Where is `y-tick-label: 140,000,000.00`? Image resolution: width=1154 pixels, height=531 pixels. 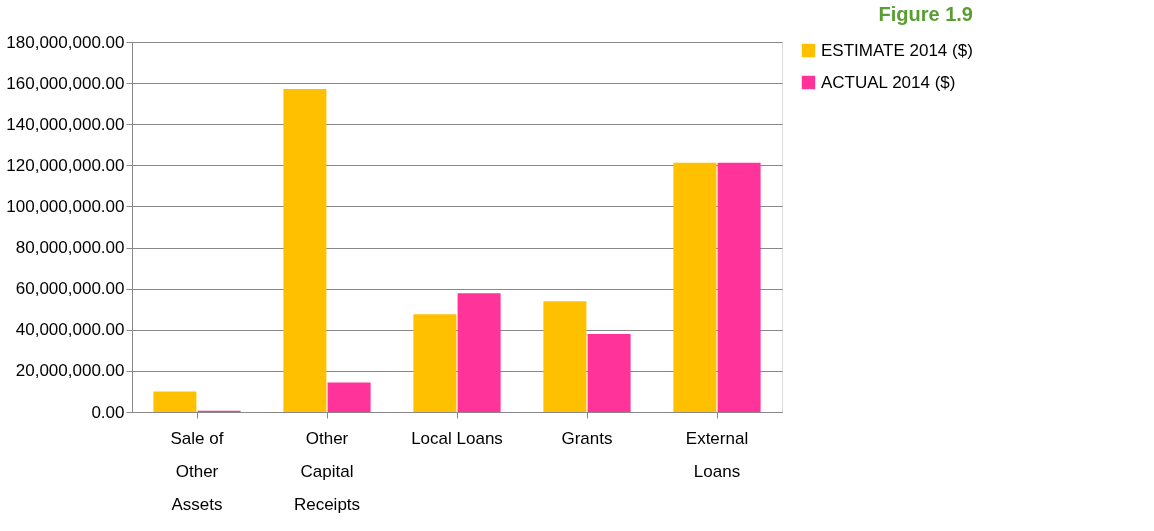
y-tick-label: 140,000,000.00 is located at coordinates (65, 124).